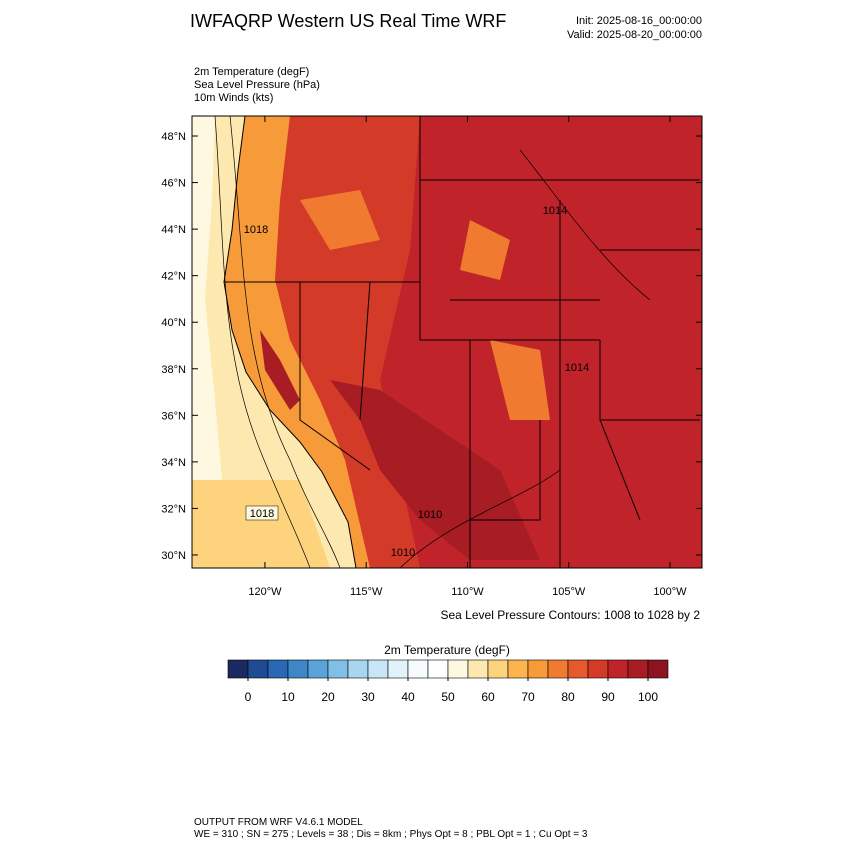  I want to click on lat-label: 32°N, so click(173, 509).